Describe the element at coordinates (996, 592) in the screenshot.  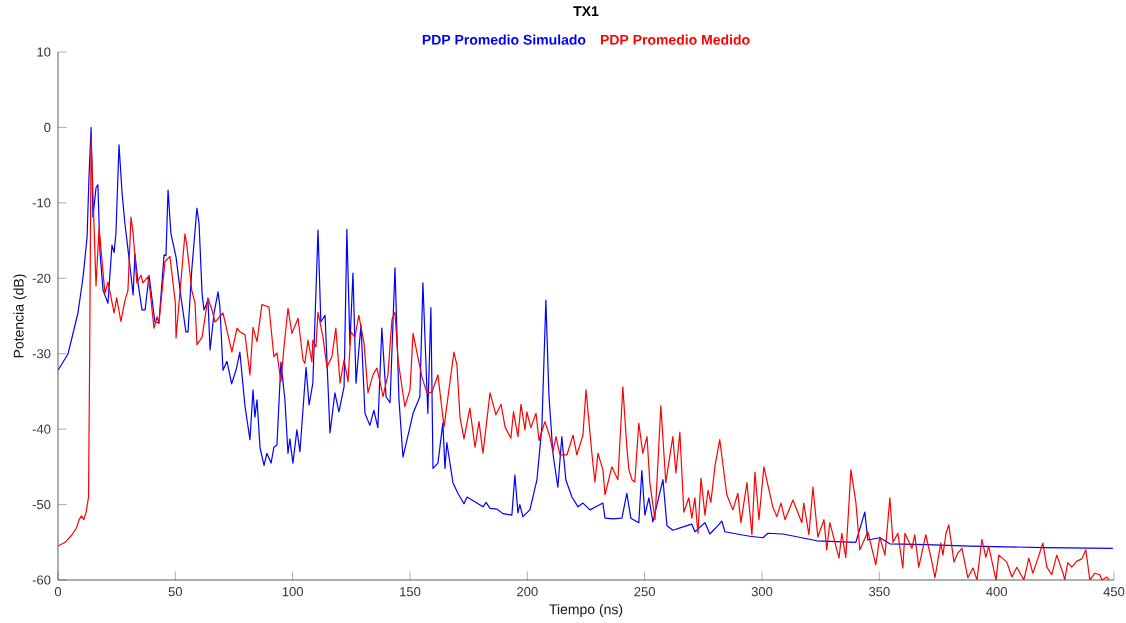
I see `x-tick-label: 400` at that location.